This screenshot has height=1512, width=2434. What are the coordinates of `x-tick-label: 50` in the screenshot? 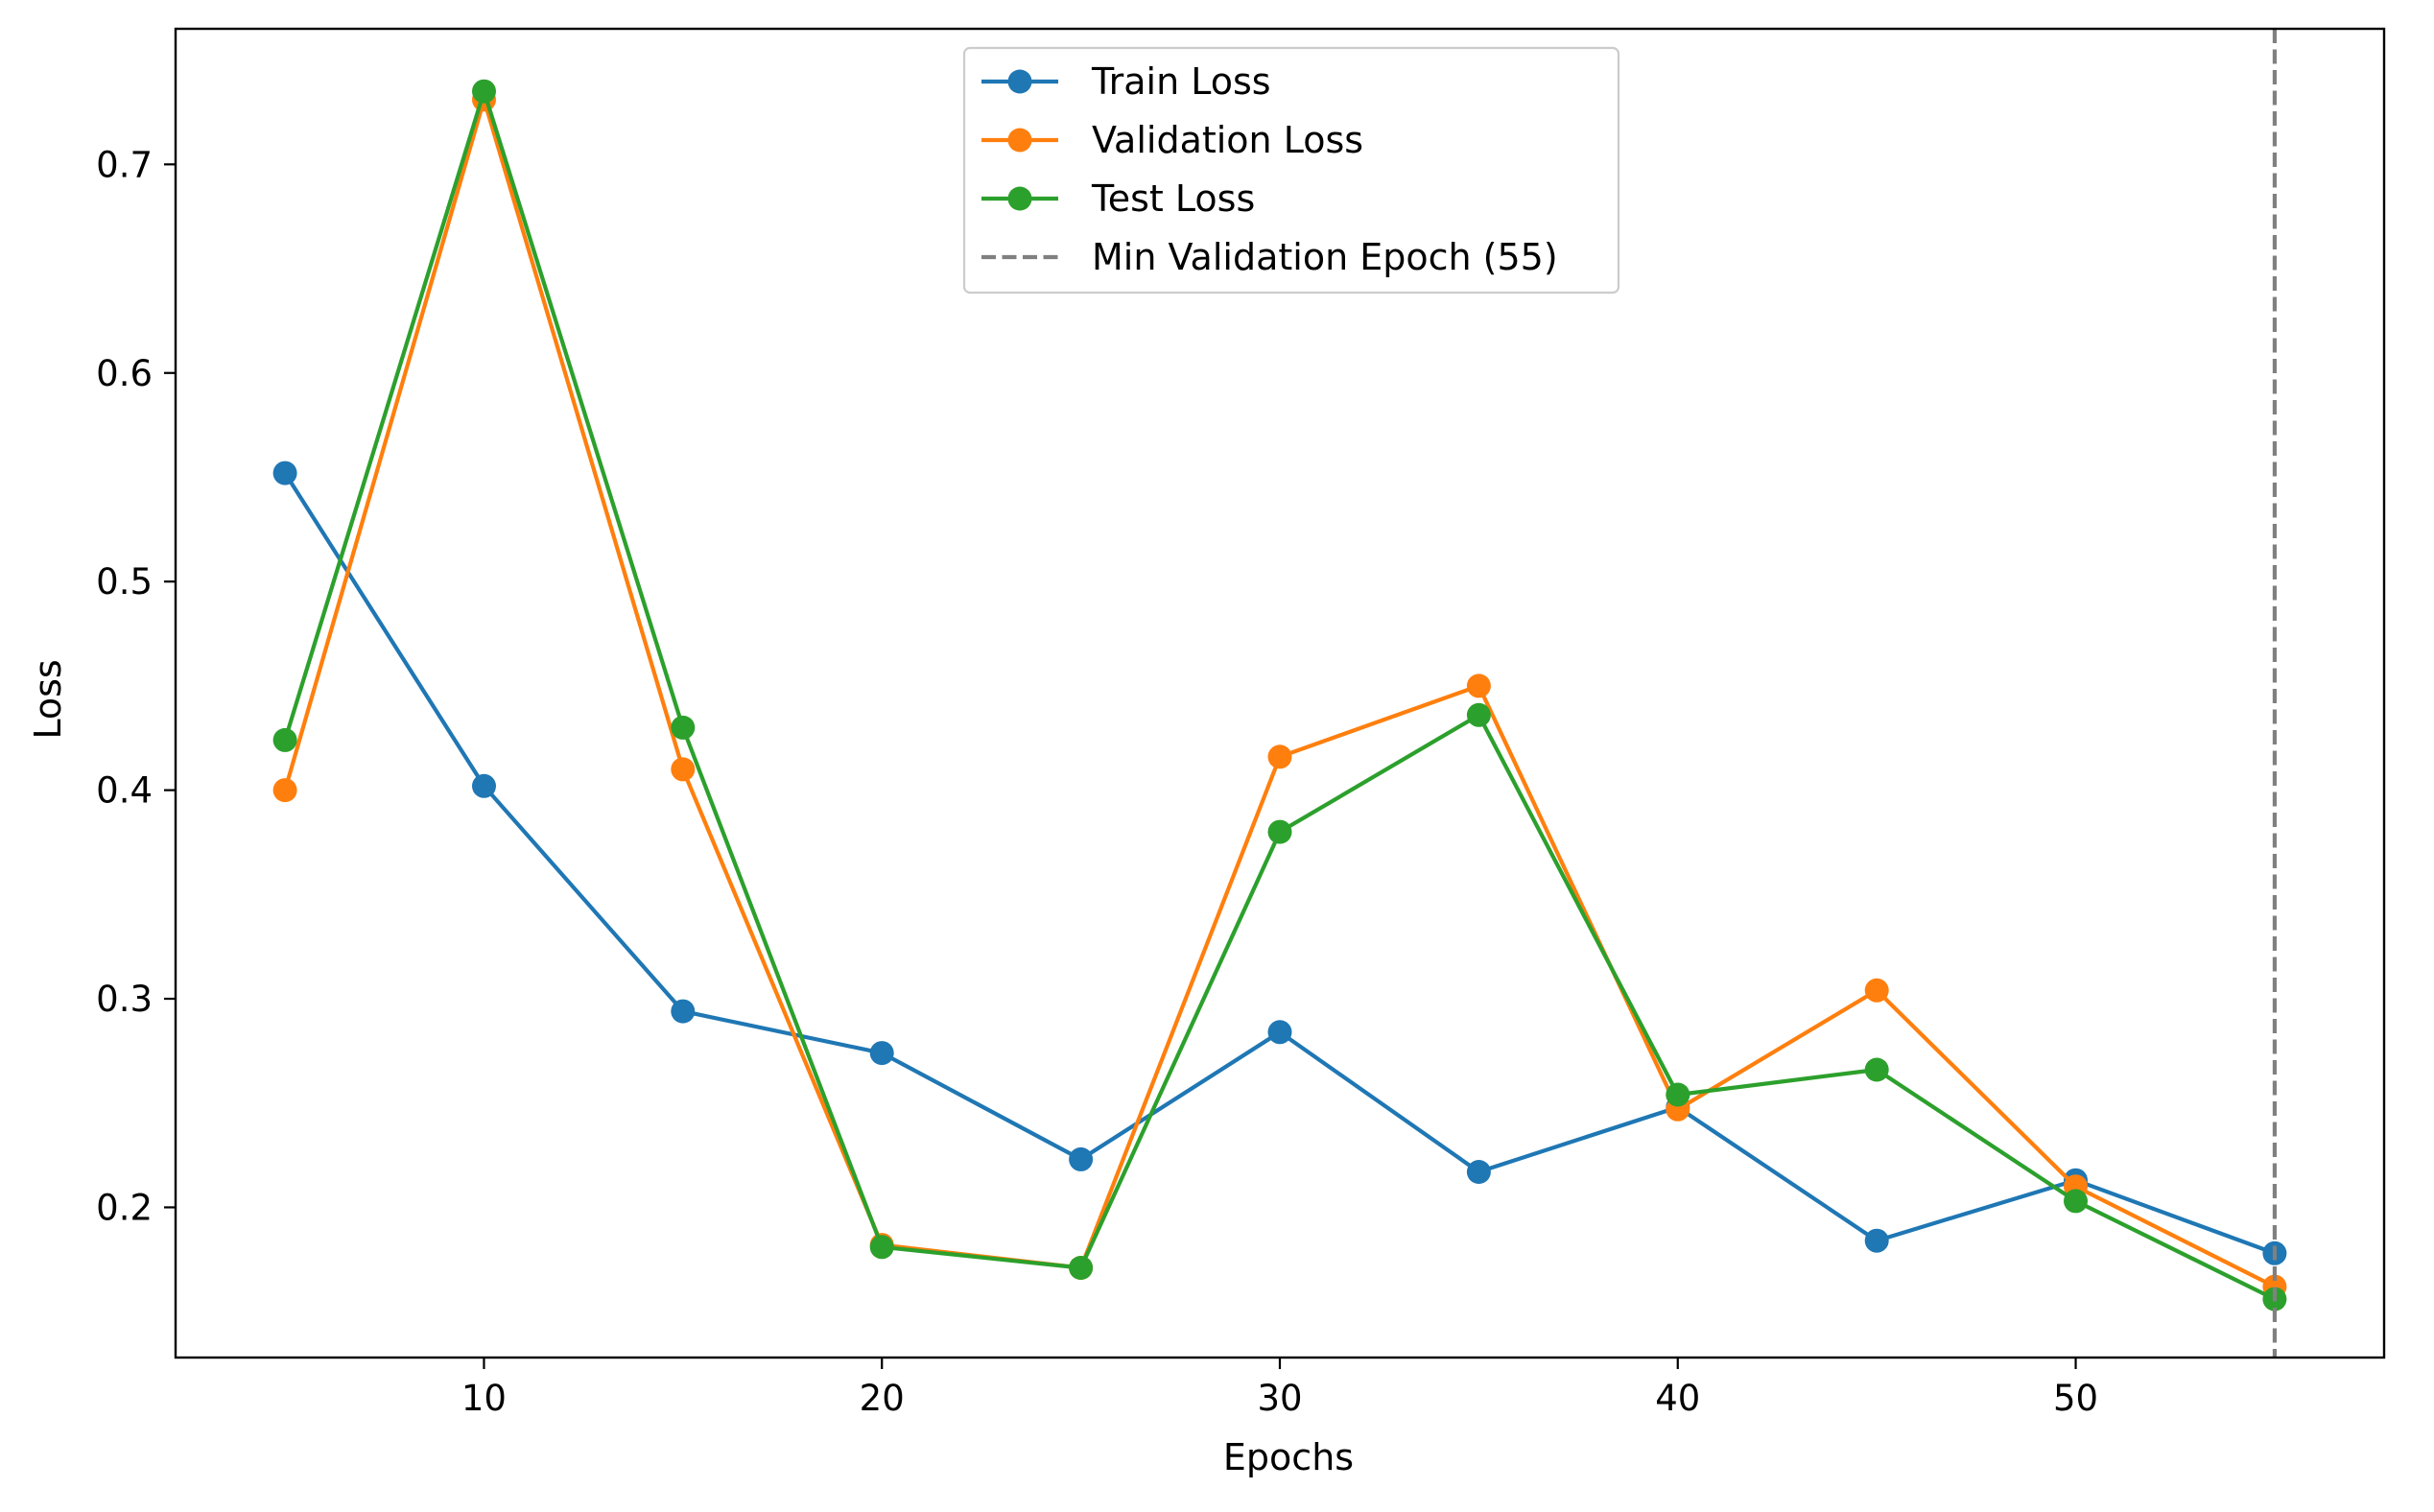 It's located at (2076, 1398).